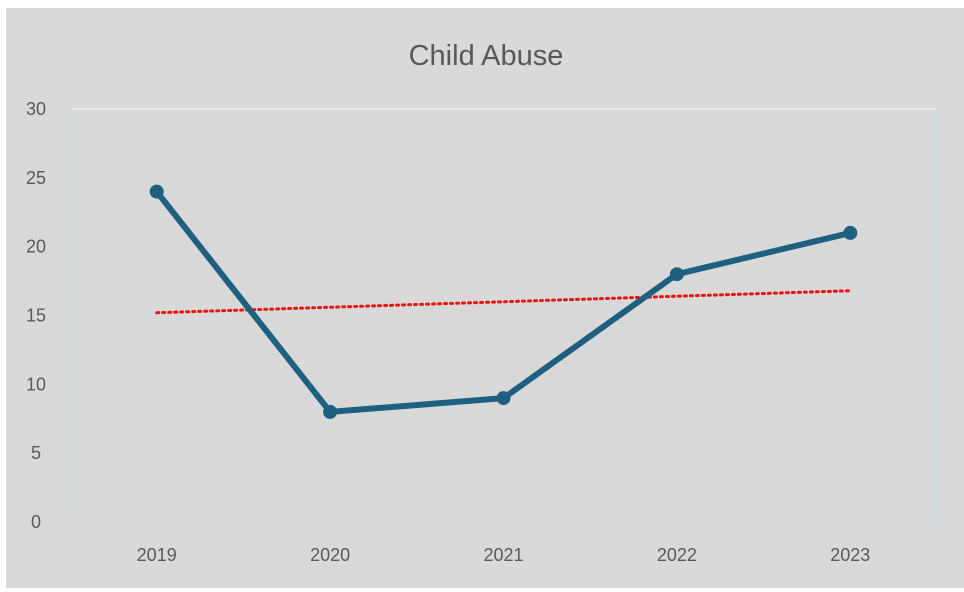  What do you see at coordinates (36, 384) in the screenshot?
I see `y-tick-label: 10` at bounding box center [36, 384].